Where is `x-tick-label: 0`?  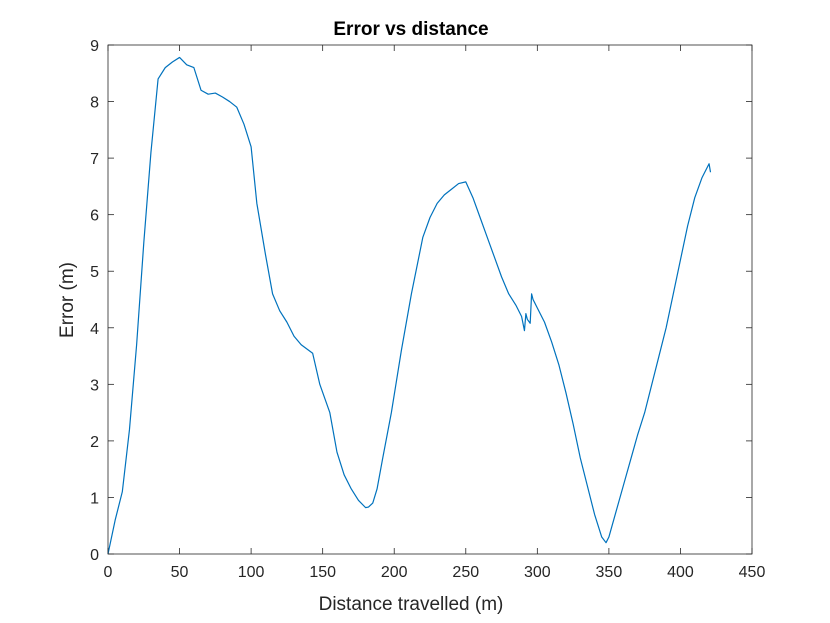
x-tick-label: 0 is located at coordinates (108, 572).